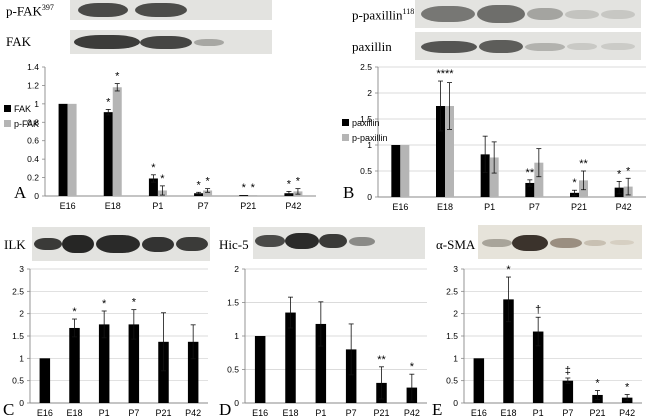 This screenshot has height=420, width=648. I want to click on panel-a-ytick-label: 0.8, so click(33, 122).